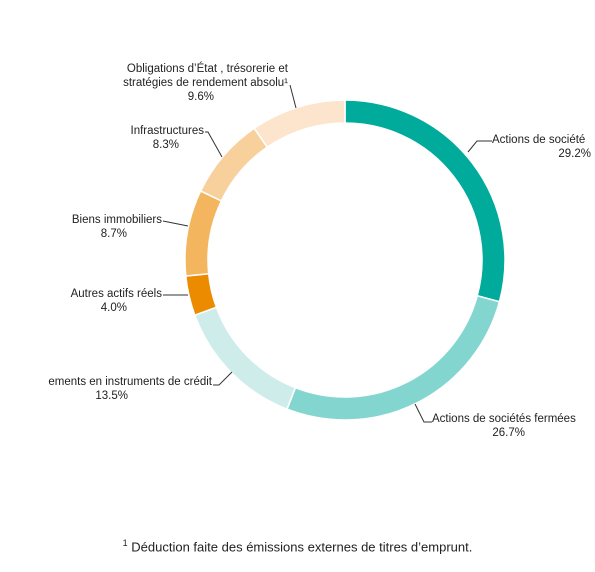  I want to click on slice-value-label: 13.5%, so click(111, 396).